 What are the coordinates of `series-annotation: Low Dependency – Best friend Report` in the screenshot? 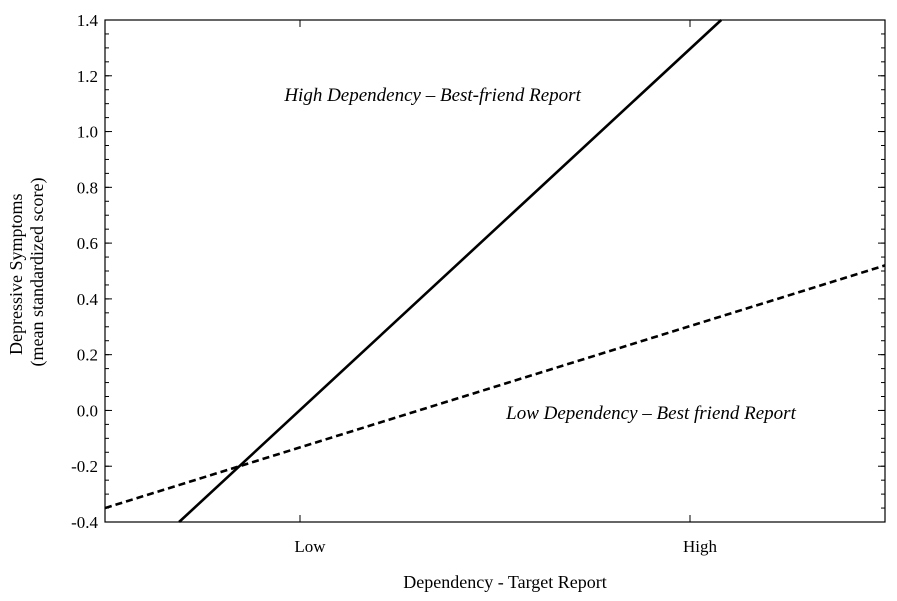 It's located at (650, 413).